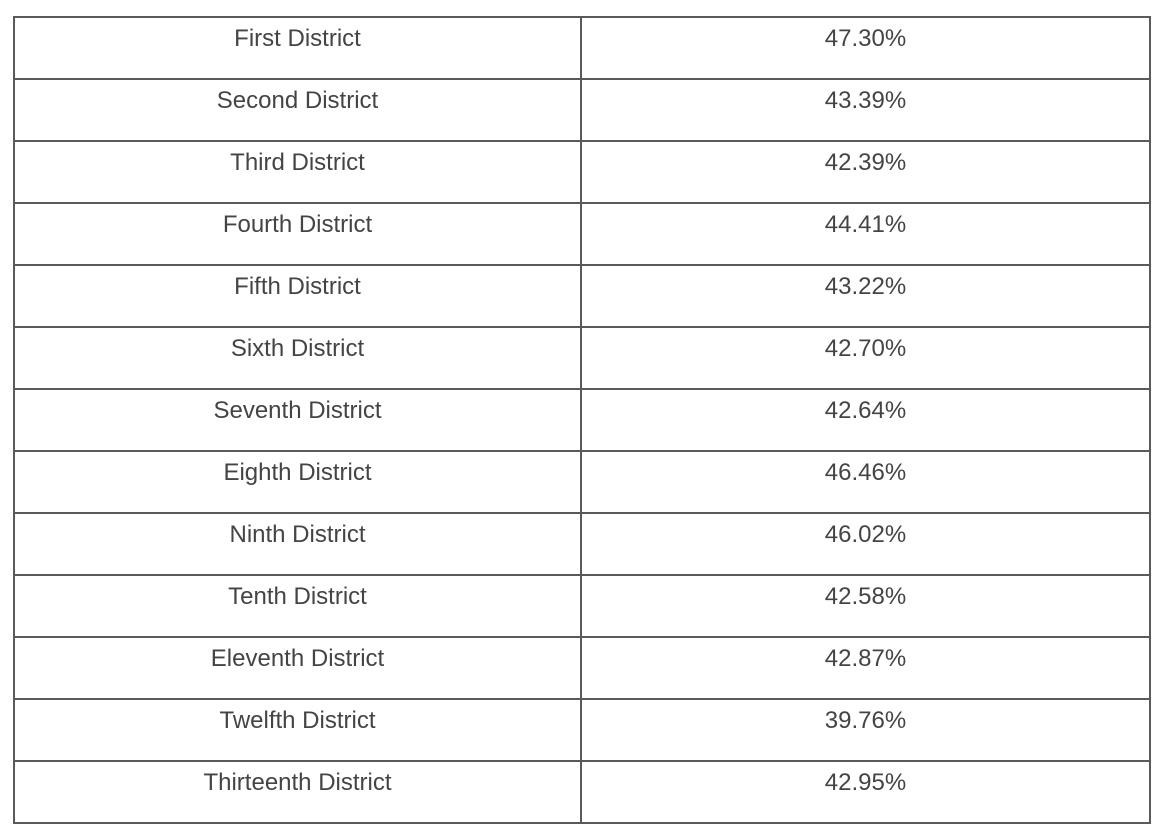  Describe the element at coordinates (865, 668) in the screenshot. I see `percentage: 42.87%` at that location.